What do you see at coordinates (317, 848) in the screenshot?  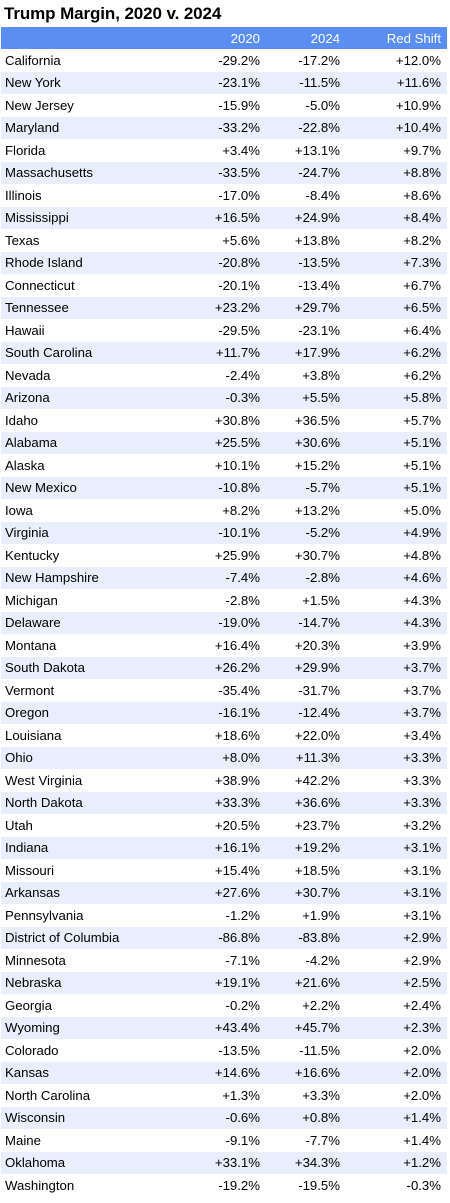 I see `cell-2024: +19.2%` at bounding box center [317, 848].